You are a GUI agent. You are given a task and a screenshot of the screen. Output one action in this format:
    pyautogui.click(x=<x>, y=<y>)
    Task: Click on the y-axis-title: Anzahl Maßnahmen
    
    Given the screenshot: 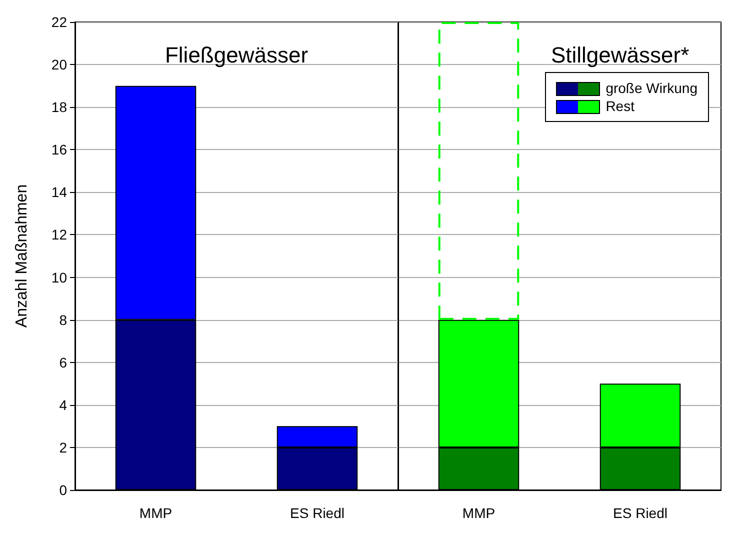 What is the action you would take?
    pyautogui.click(x=22, y=256)
    